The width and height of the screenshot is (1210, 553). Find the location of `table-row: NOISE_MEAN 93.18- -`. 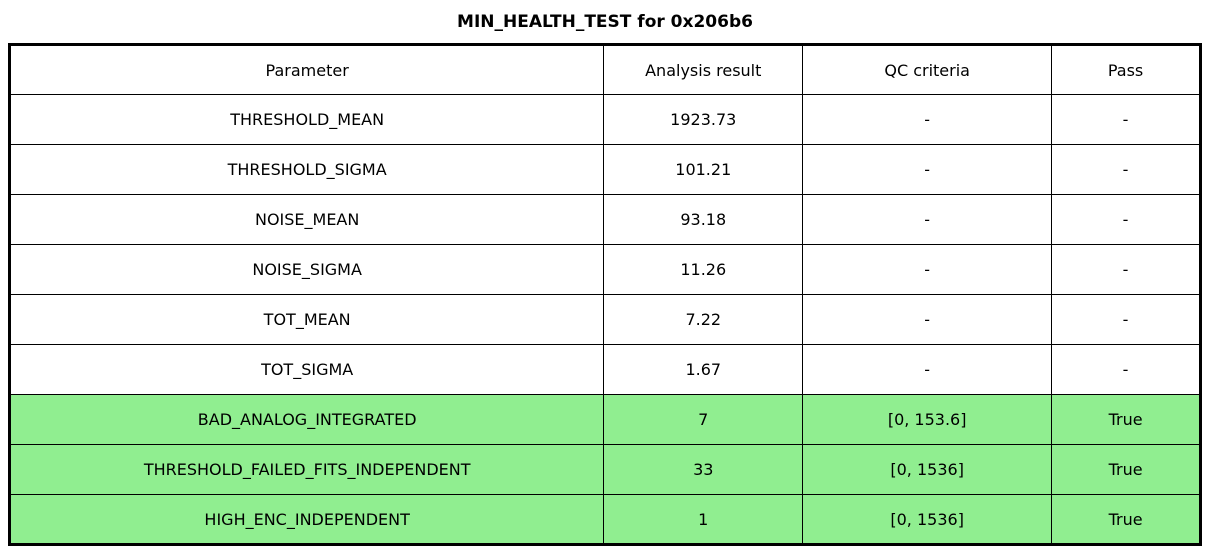

table-row: NOISE_MEAN 93.18- - is located at coordinates (604, 219).